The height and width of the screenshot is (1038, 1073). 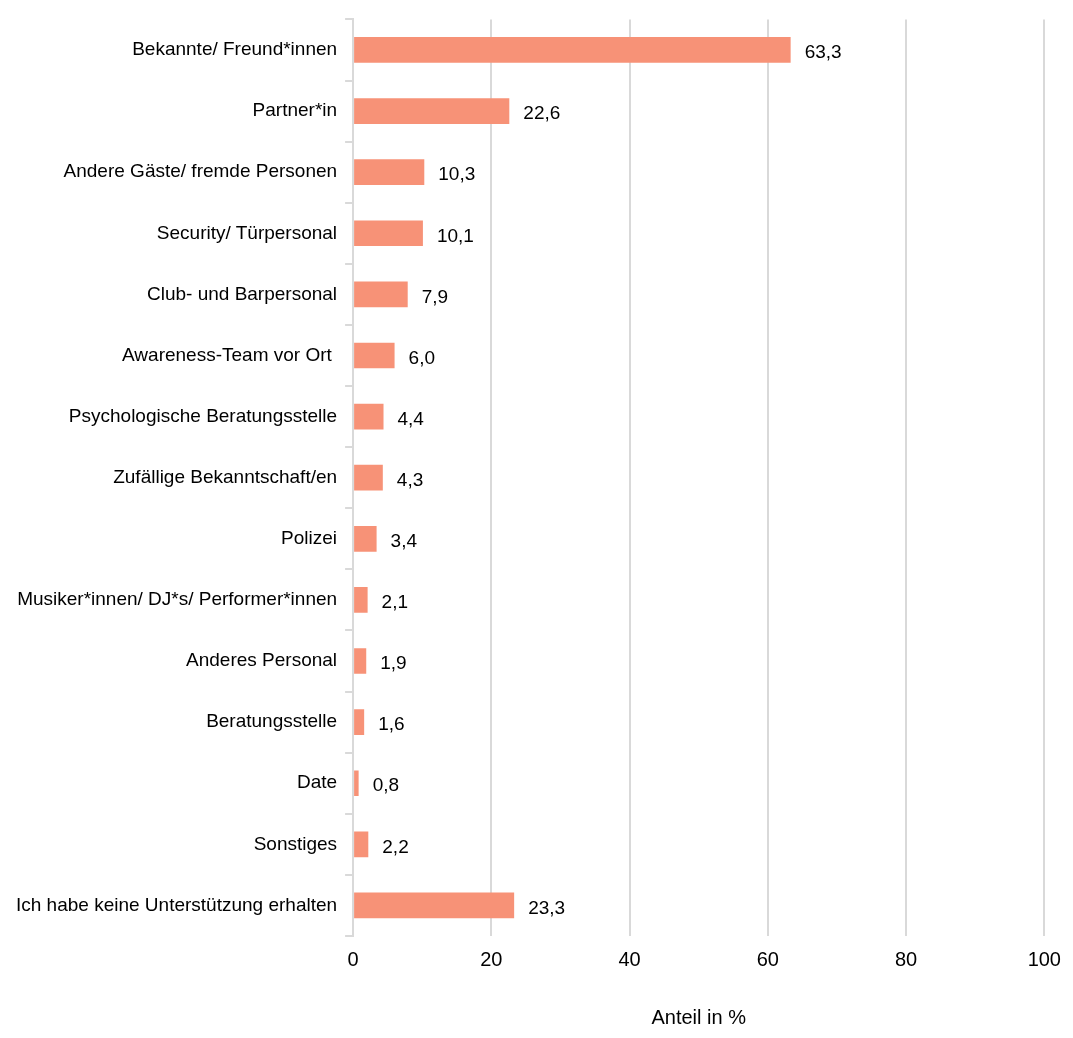 What do you see at coordinates (295, 110) in the screenshot?
I see `y-tick-label: Partner*in` at bounding box center [295, 110].